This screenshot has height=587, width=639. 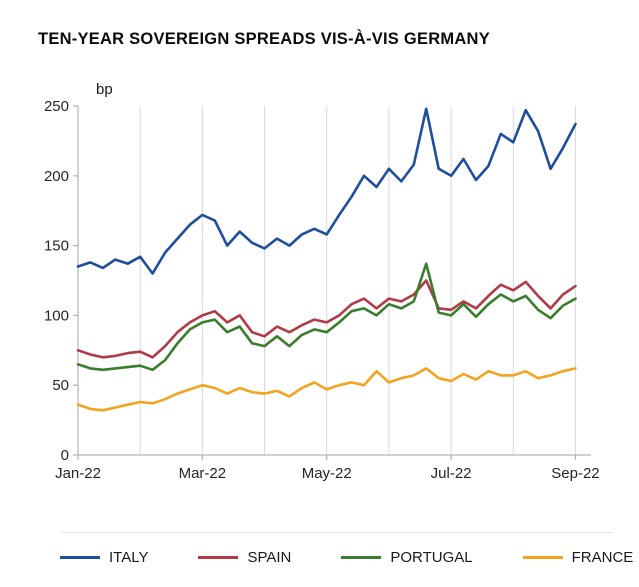 I want to click on x-tick-label: Jul-22, so click(x=451, y=473).